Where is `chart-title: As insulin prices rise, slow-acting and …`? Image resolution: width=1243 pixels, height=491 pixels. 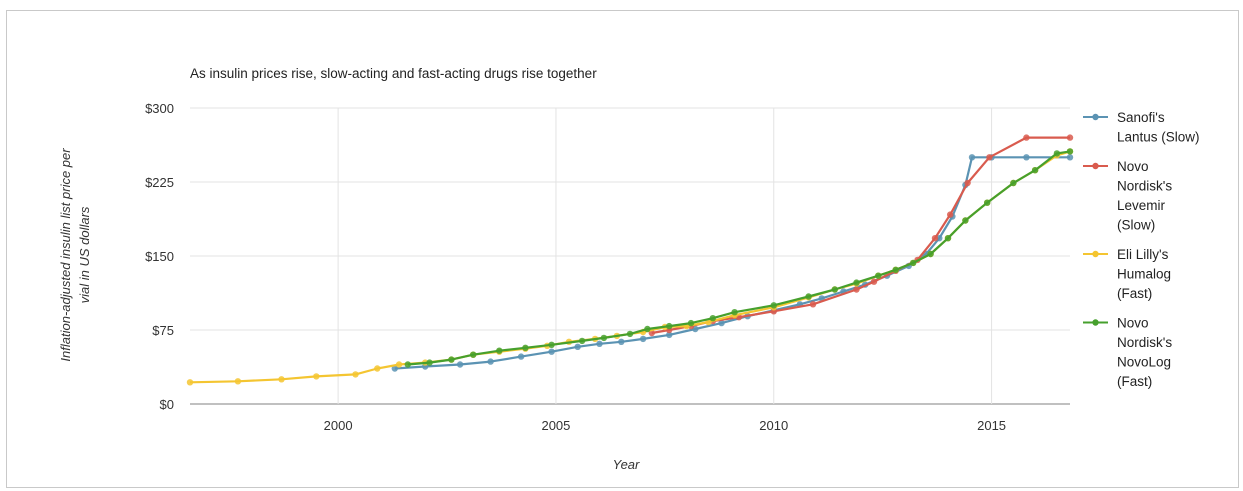 chart-title: As insulin prices rise, slow-acting and … is located at coordinates (393, 73).